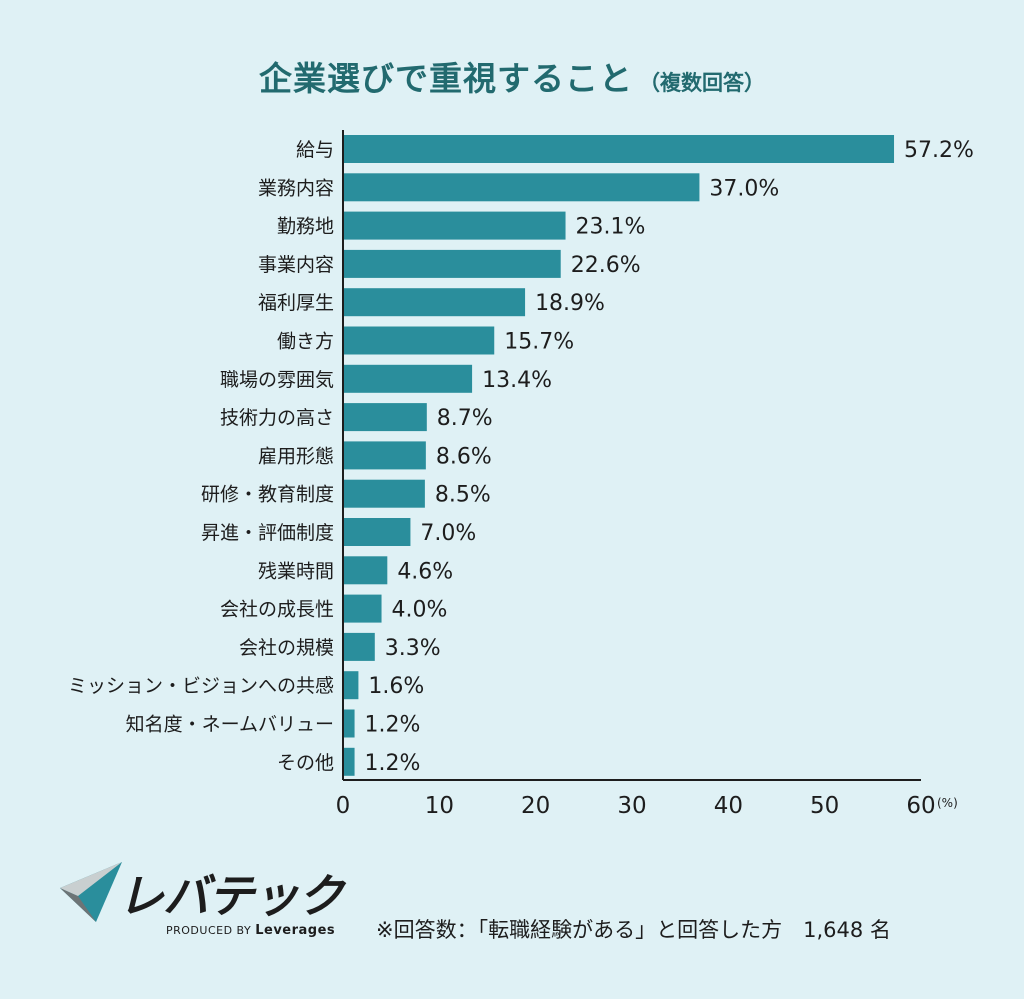 This screenshot has height=999, width=1024. I want to click on value-label: 8.6%, so click(464, 456).